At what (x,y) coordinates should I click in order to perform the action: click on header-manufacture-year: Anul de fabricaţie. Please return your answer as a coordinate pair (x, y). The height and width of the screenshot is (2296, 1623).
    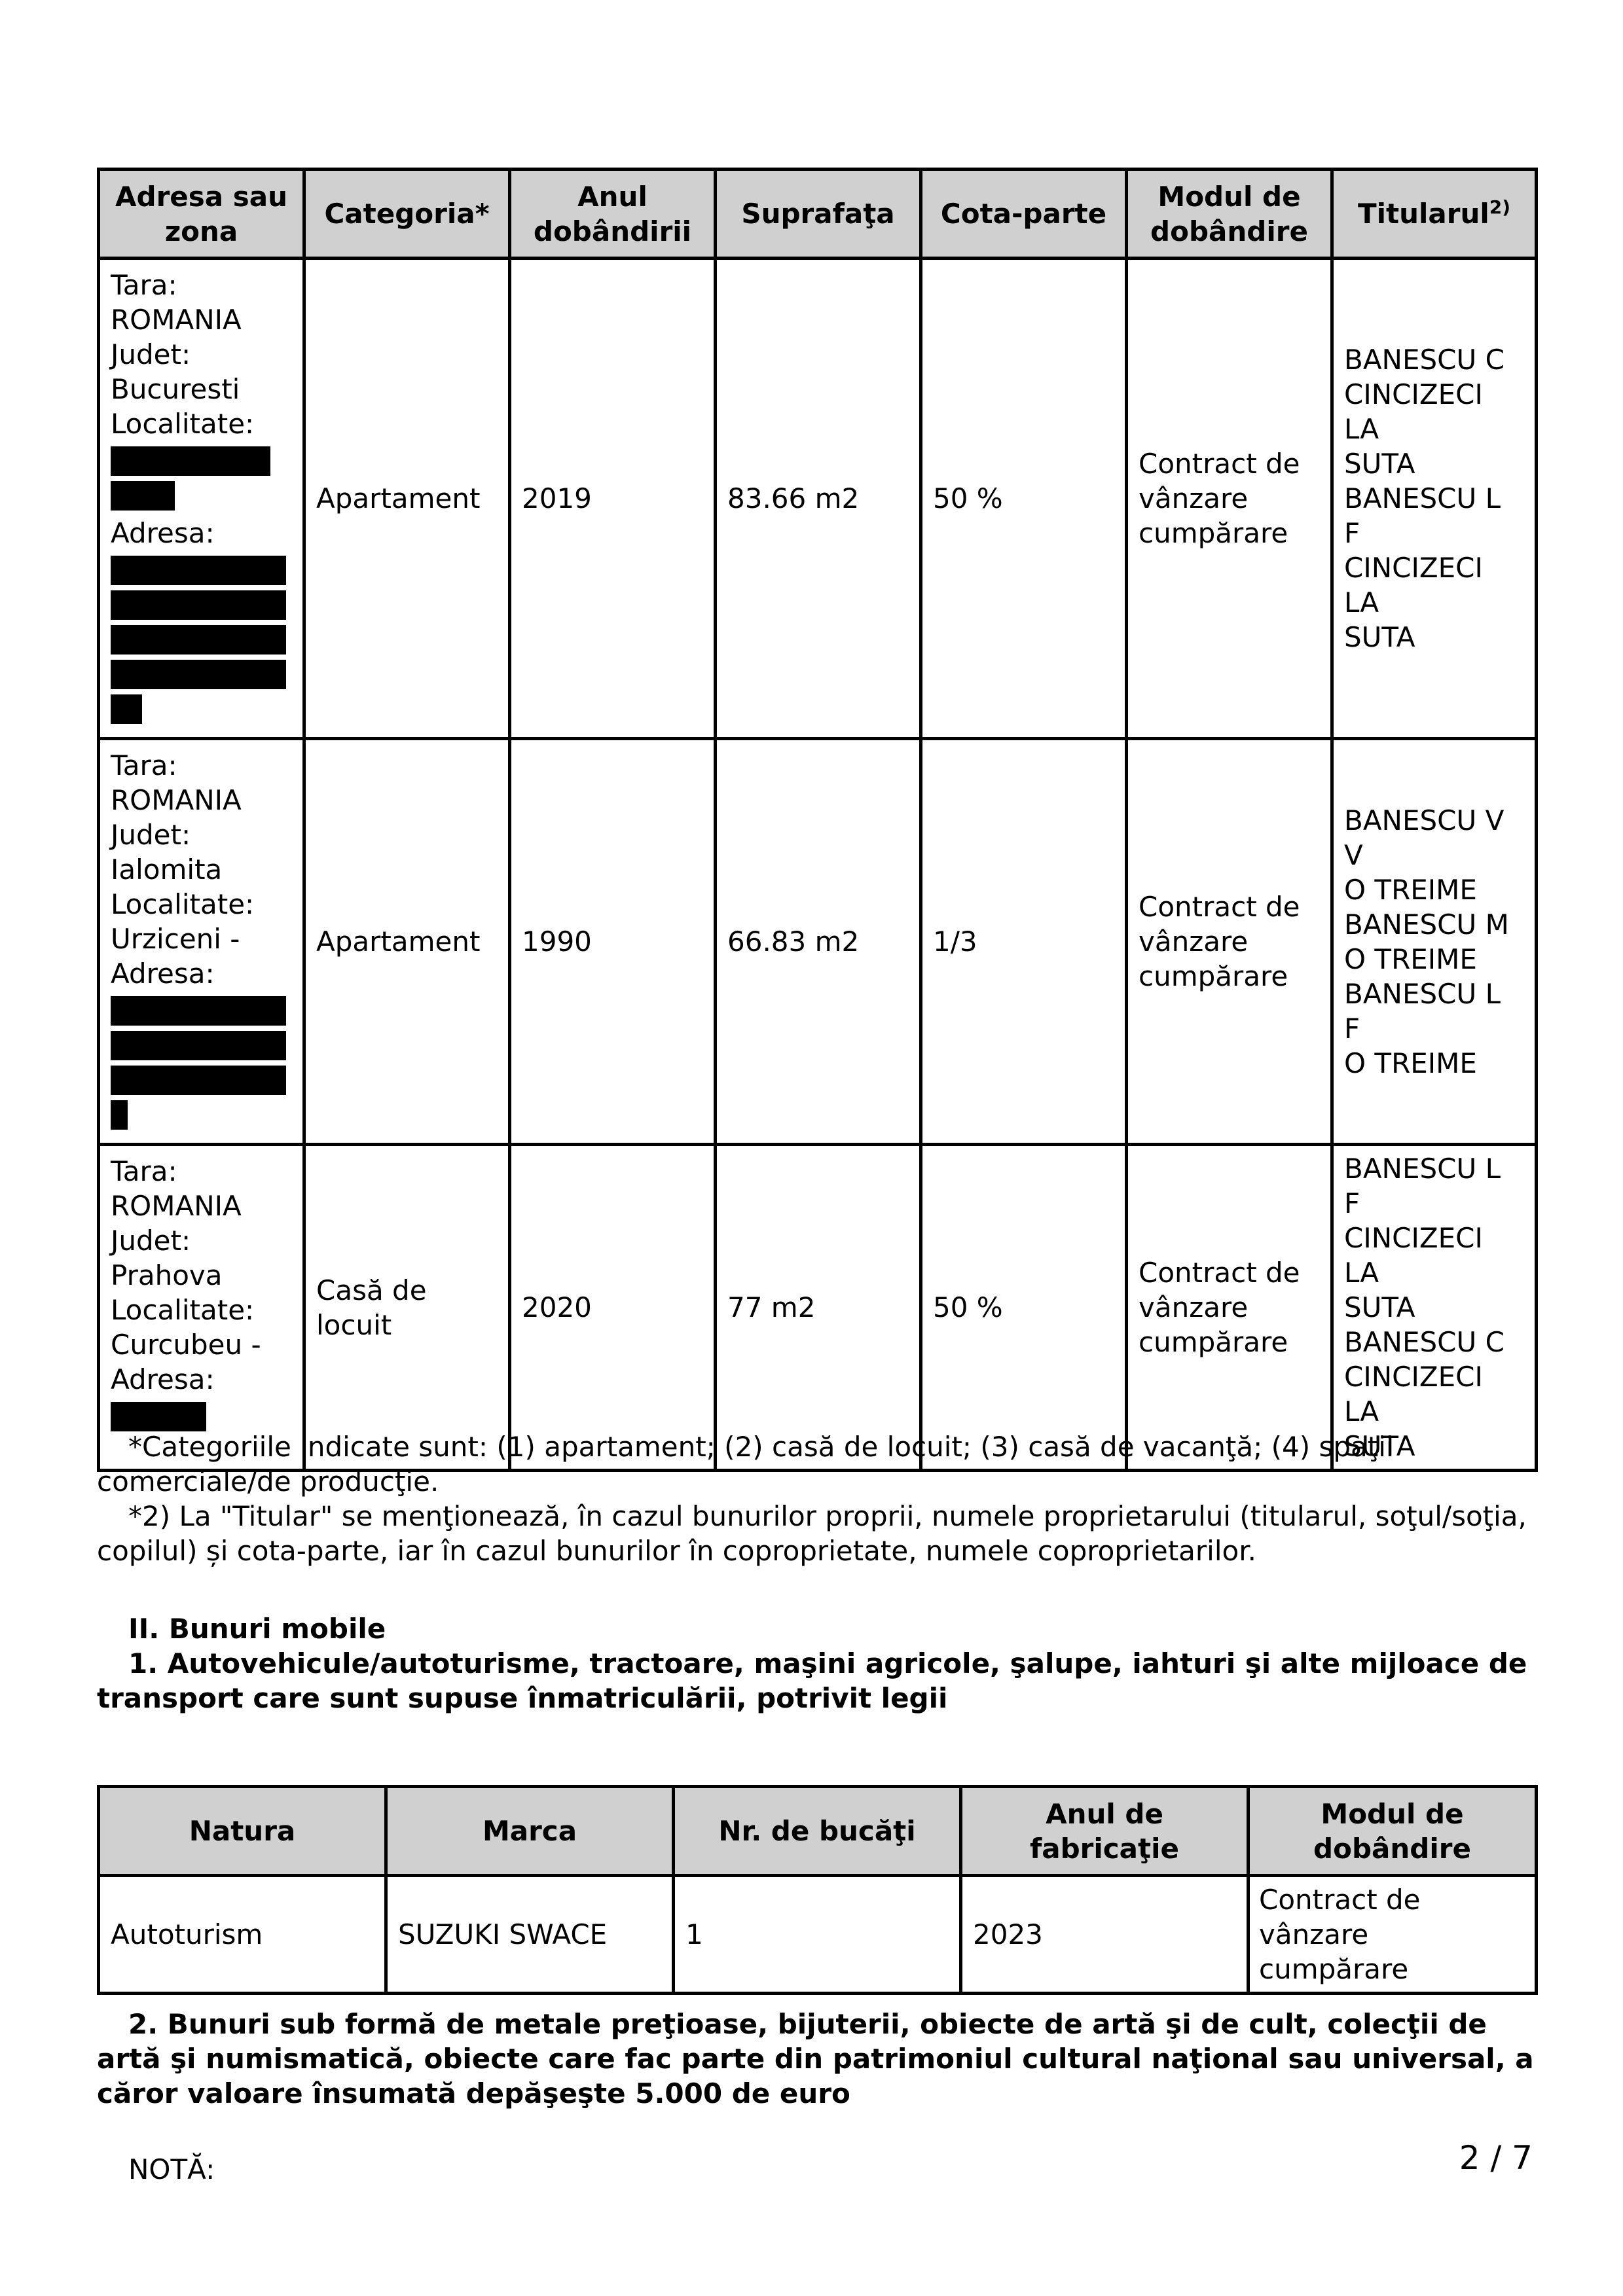
    Looking at the image, I should click on (1104, 1831).